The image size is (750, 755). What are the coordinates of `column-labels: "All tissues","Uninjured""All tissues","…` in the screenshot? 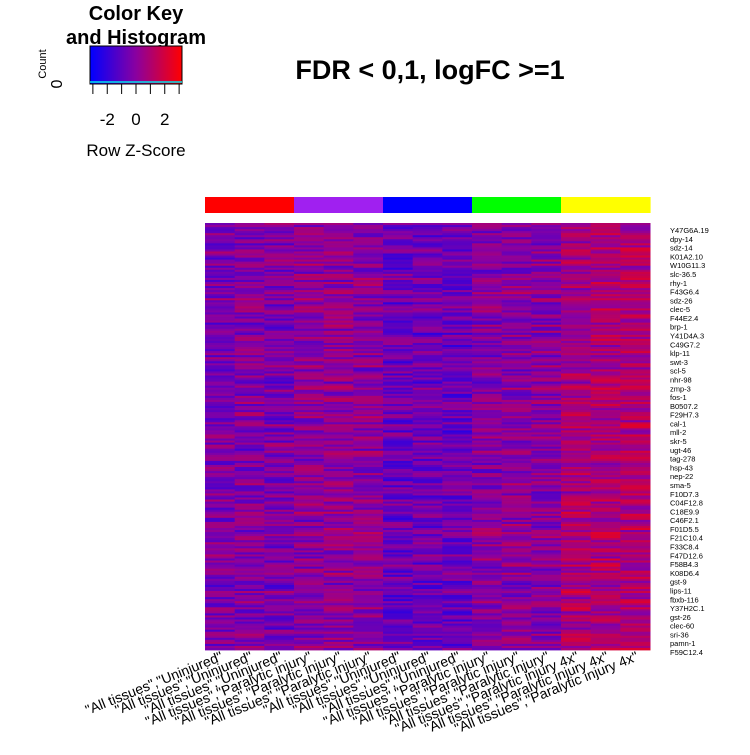 It's located at (361, 692).